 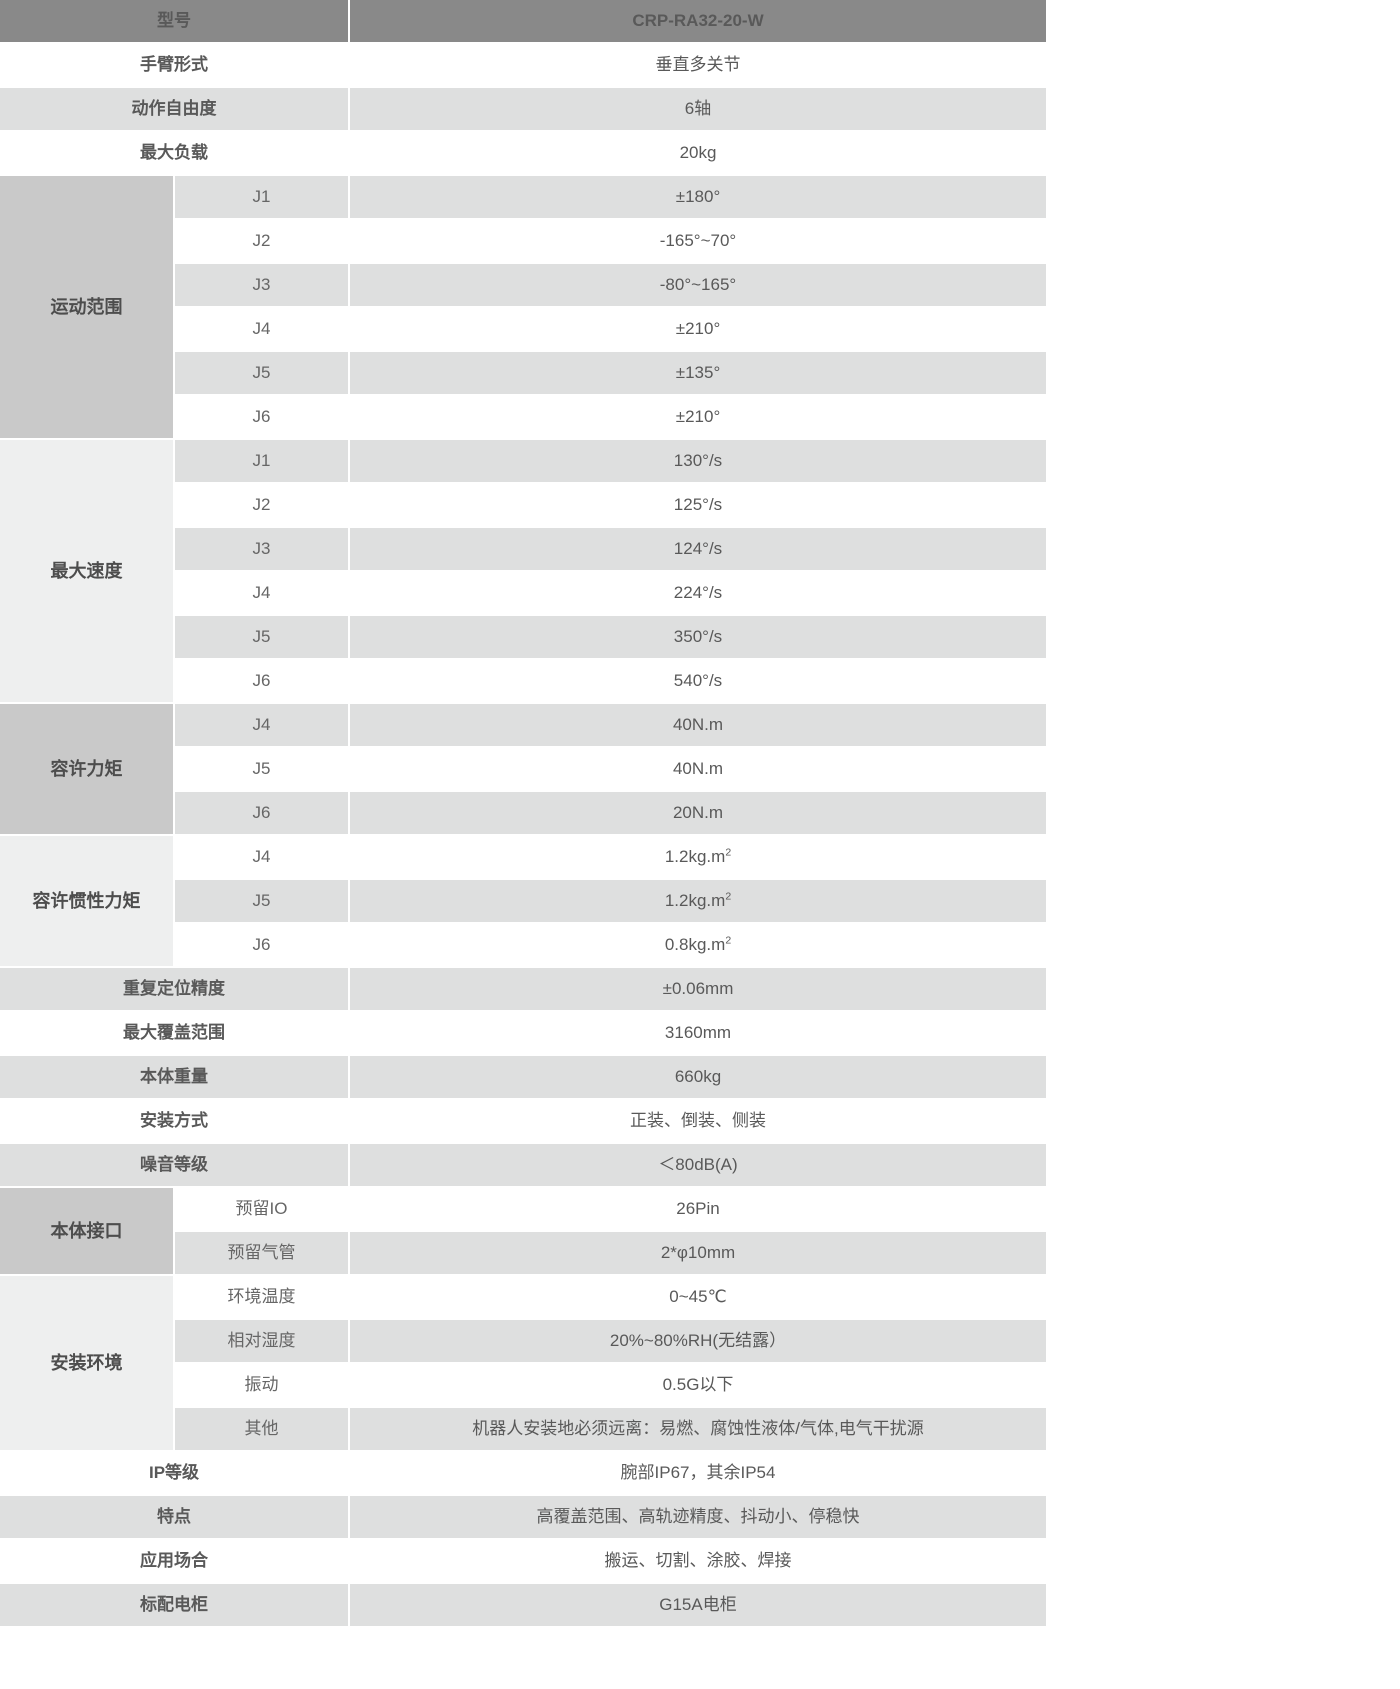 I want to click on spec-label-cell: 重复定位精度, so click(x=175, y=990).